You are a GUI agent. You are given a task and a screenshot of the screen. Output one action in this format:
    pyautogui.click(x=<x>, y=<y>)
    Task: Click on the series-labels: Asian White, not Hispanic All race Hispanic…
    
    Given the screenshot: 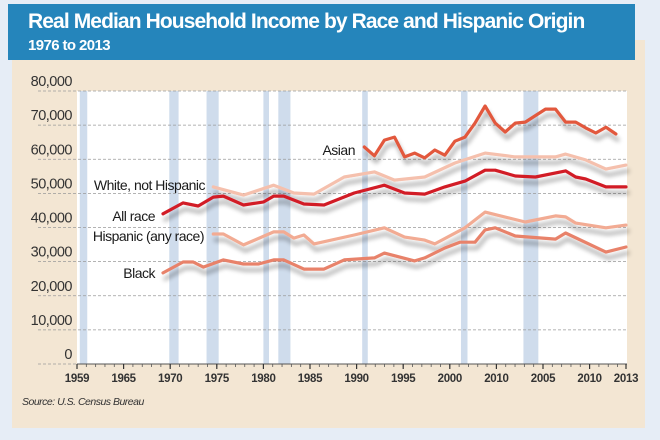 What is the action you would take?
    pyautogui.click(x=224, y=211)
    